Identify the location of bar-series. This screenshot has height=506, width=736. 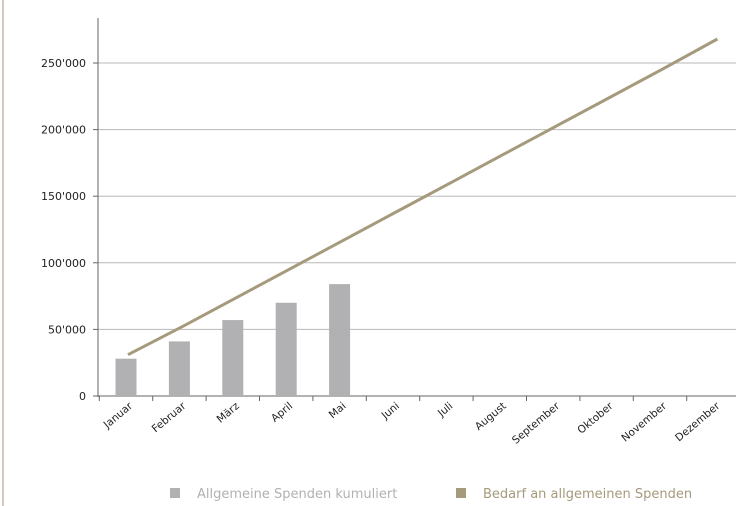
(233, 340).